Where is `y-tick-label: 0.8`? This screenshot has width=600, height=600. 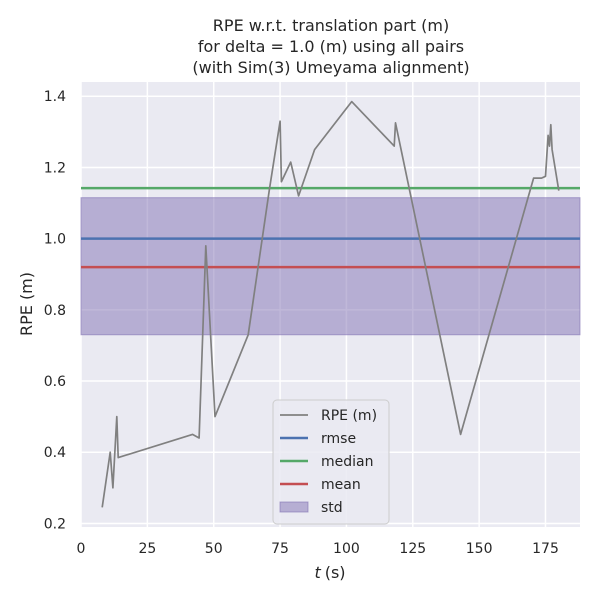
y-tick-label: 0.8 is located at coordinates (55, 311).